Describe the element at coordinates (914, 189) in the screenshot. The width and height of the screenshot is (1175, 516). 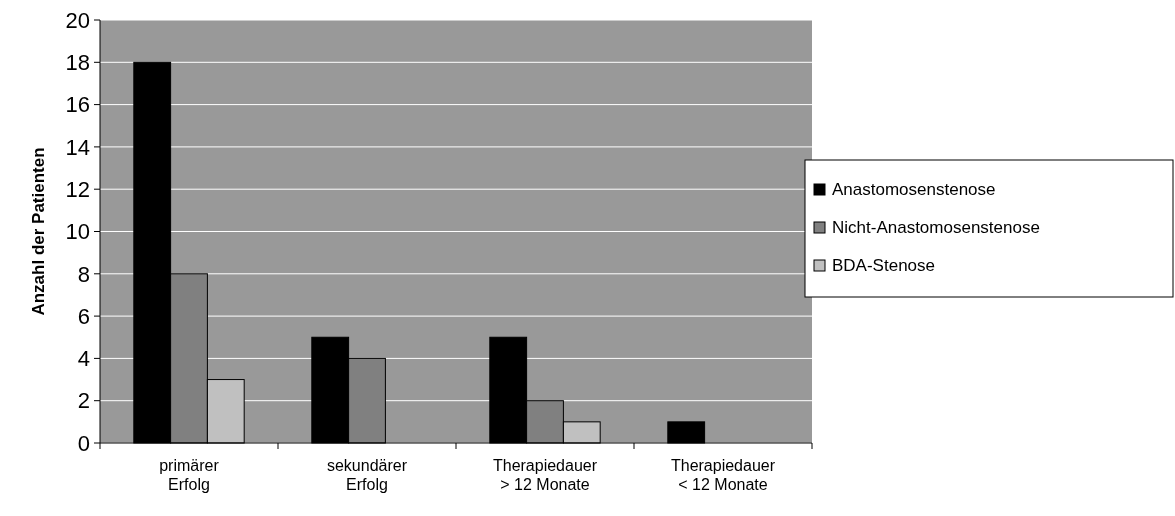
I see `legend-label: Anastomosenstenose` at that location.